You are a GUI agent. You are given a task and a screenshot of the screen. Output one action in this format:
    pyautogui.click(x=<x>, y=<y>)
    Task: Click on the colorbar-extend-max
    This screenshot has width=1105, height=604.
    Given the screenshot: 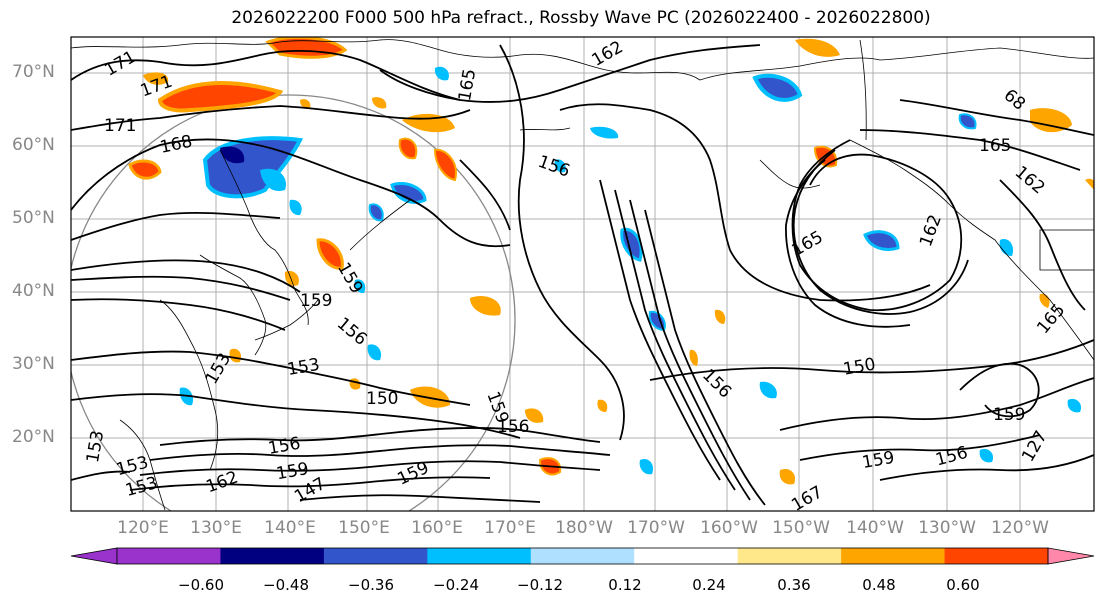 What is the action you would take?
    pyautogui.click(x=1071, y=556)
    